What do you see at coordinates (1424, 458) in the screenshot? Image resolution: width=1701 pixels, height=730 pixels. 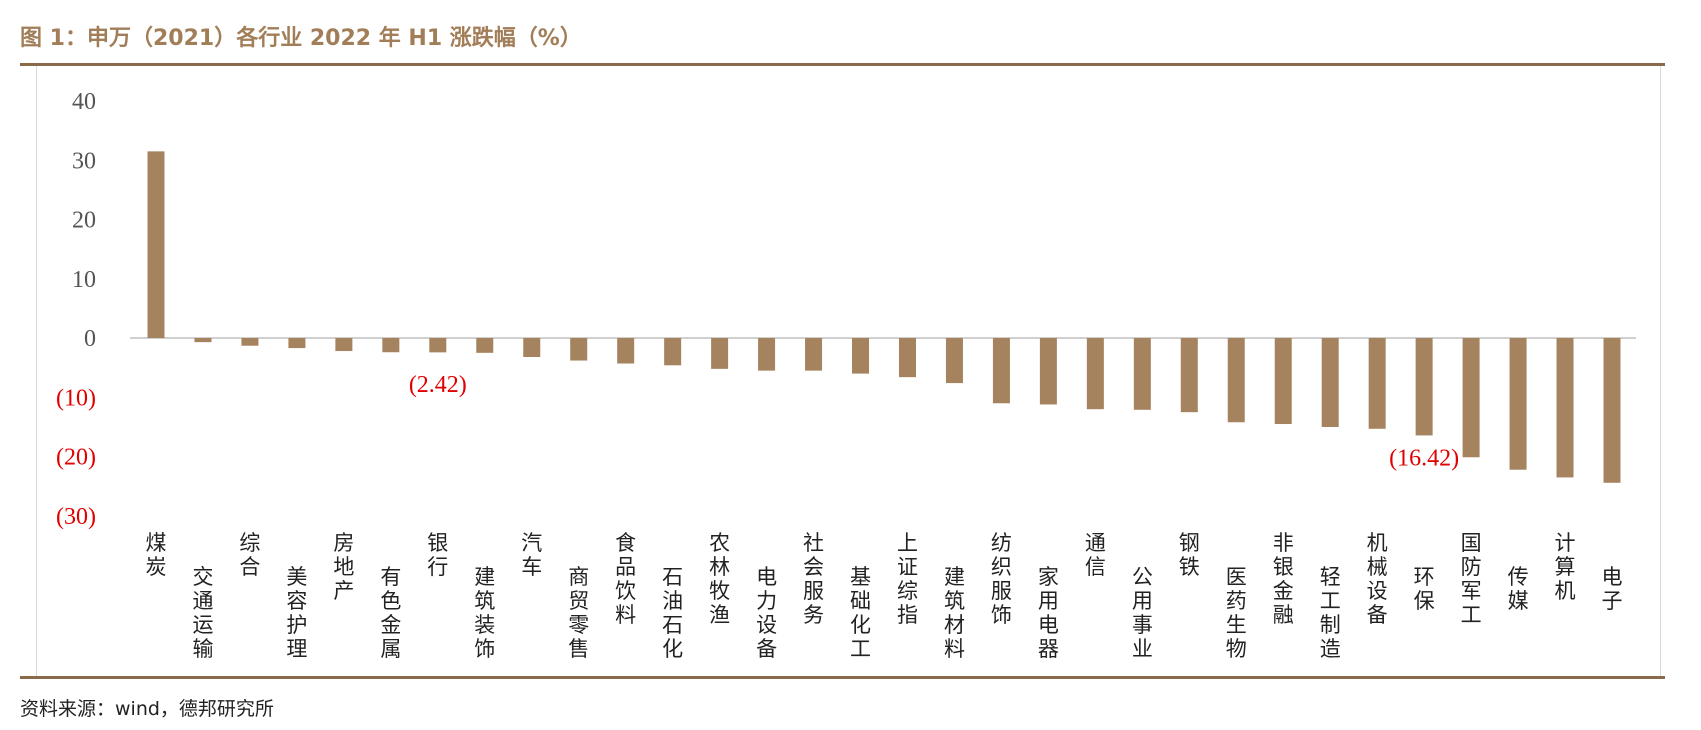 I see `data-label: (16.42)` at bounding box center [1424, 458].